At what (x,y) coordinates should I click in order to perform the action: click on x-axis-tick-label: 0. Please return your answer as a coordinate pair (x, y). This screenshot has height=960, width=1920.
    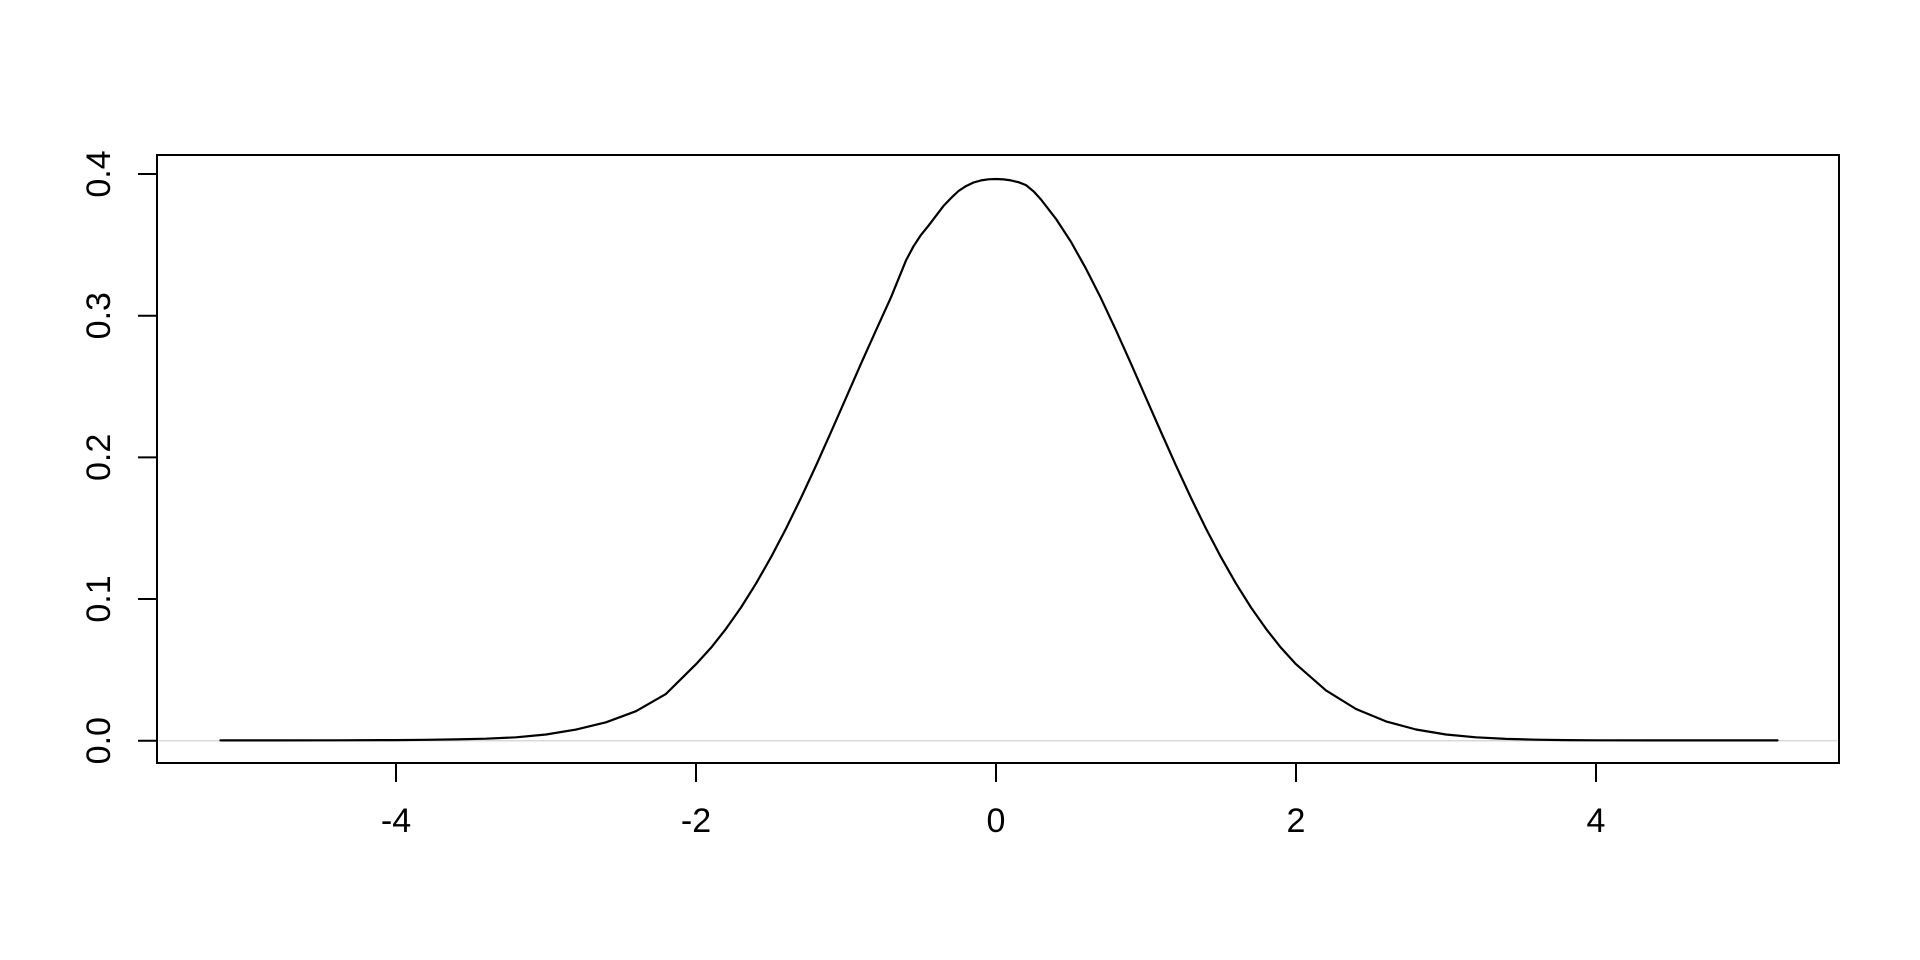
    Looking at the image, I should click on (996, 821).